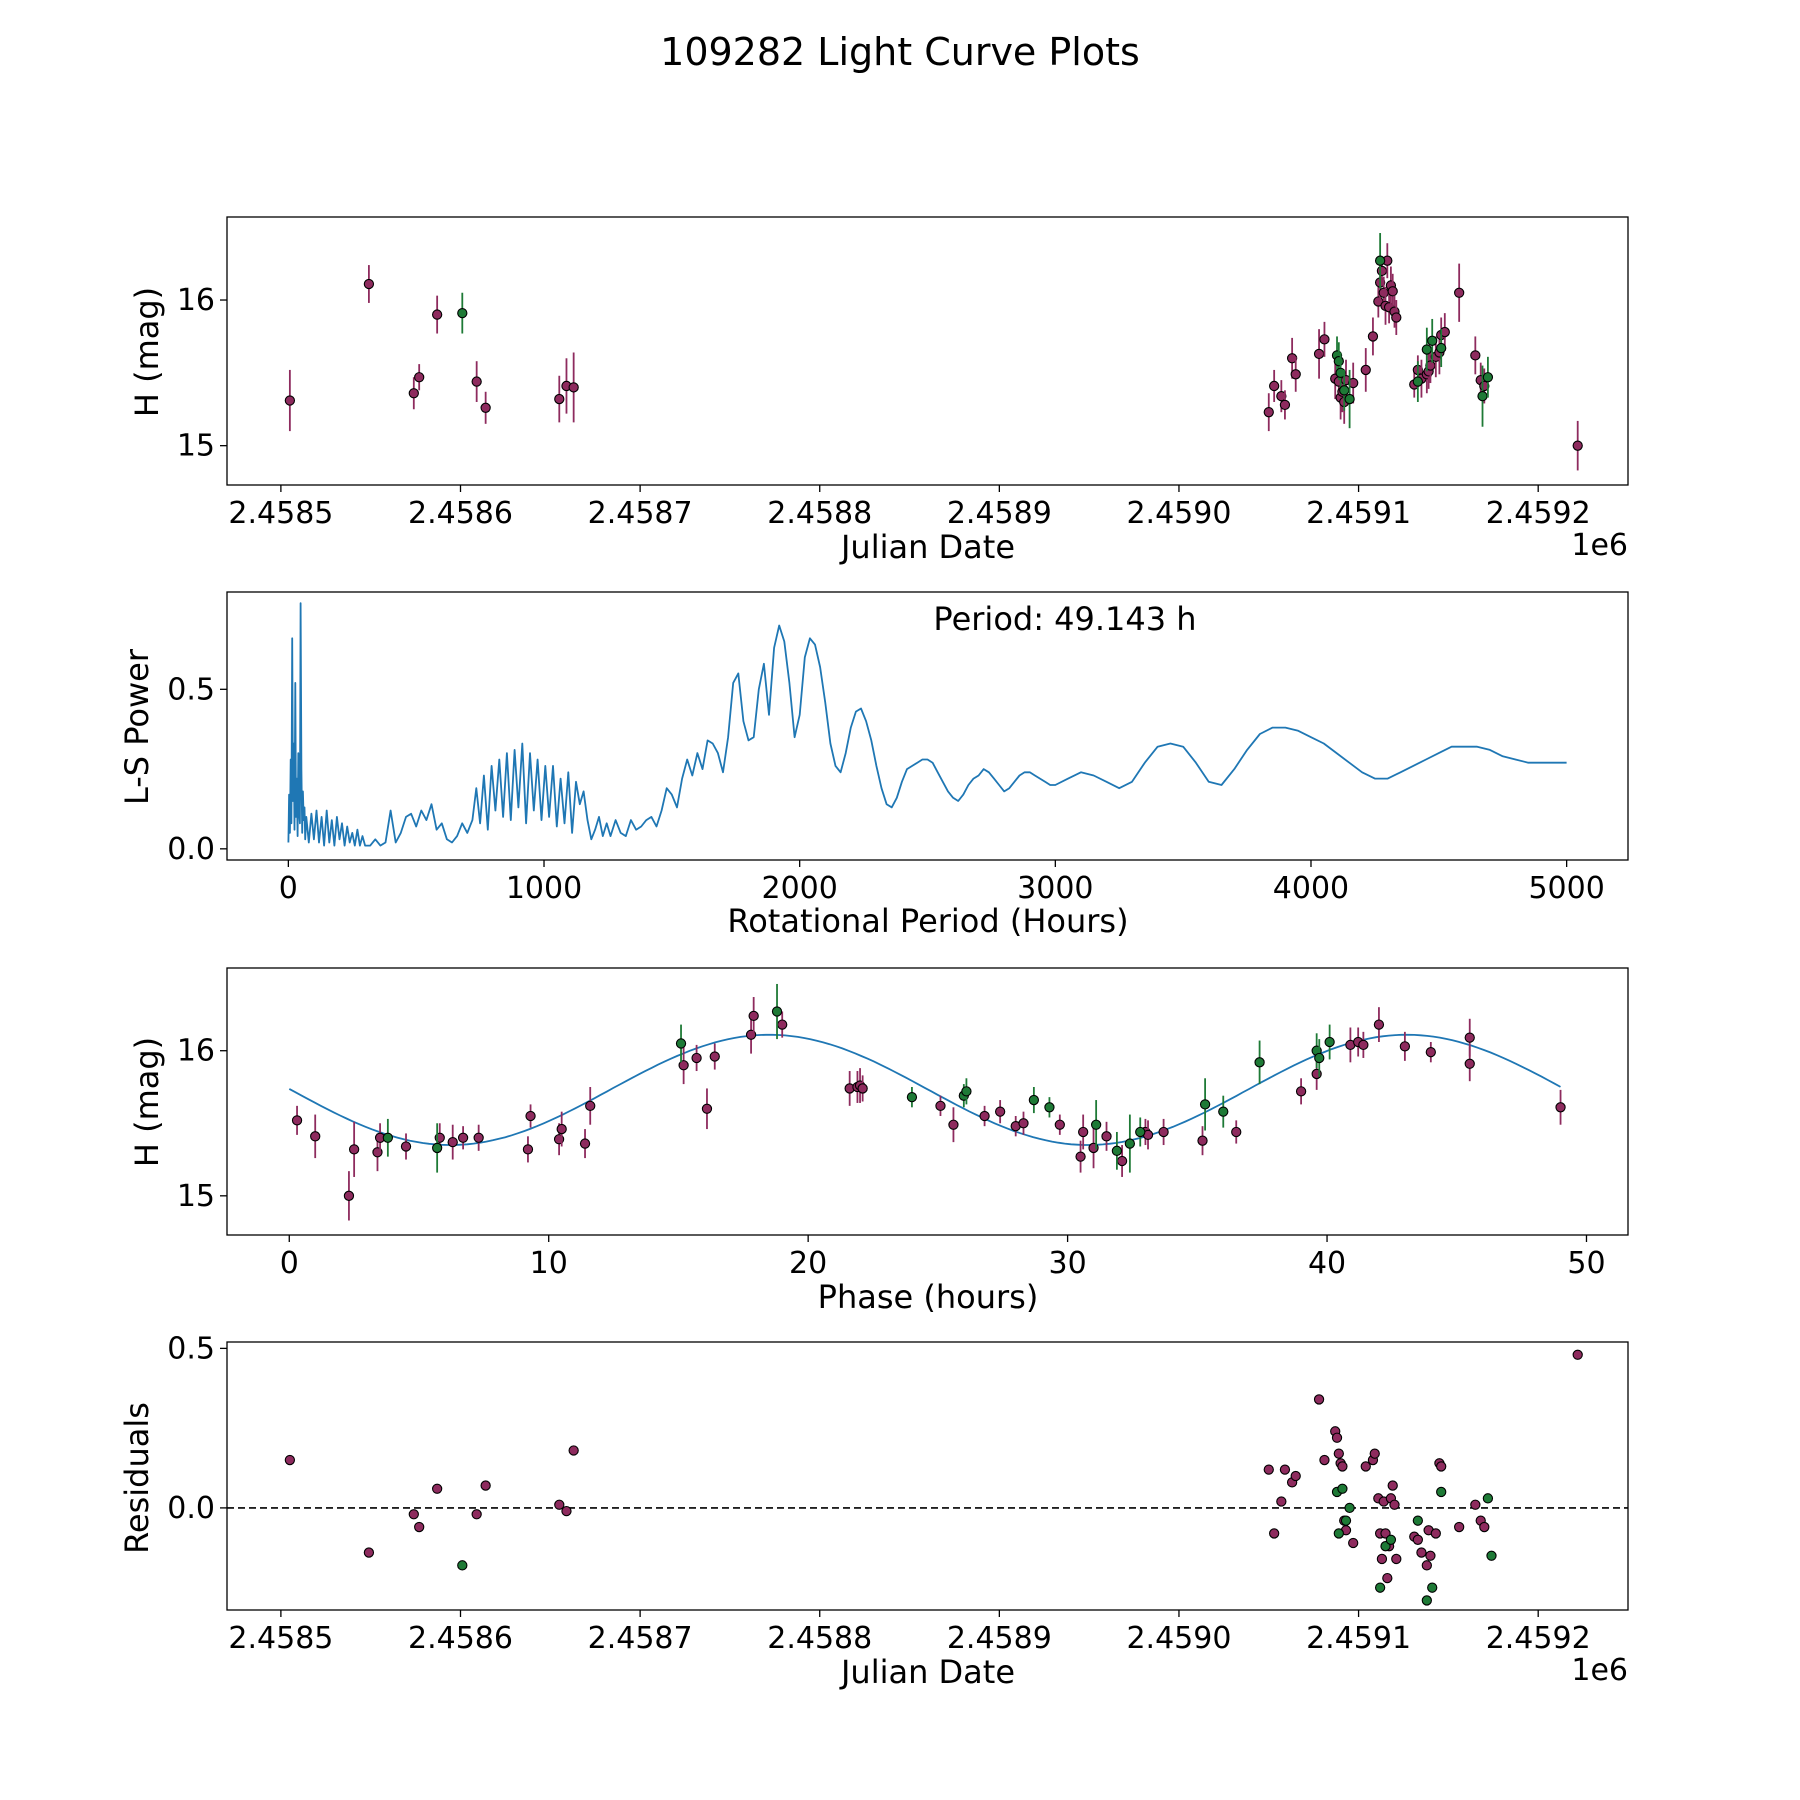 The height and width of the screenshot is (1800, 1800). What do you see at coordinates (289, 1263) in the screenshot?
I see `phased-xtick-label: 0` at bounding box center [289, 1263].